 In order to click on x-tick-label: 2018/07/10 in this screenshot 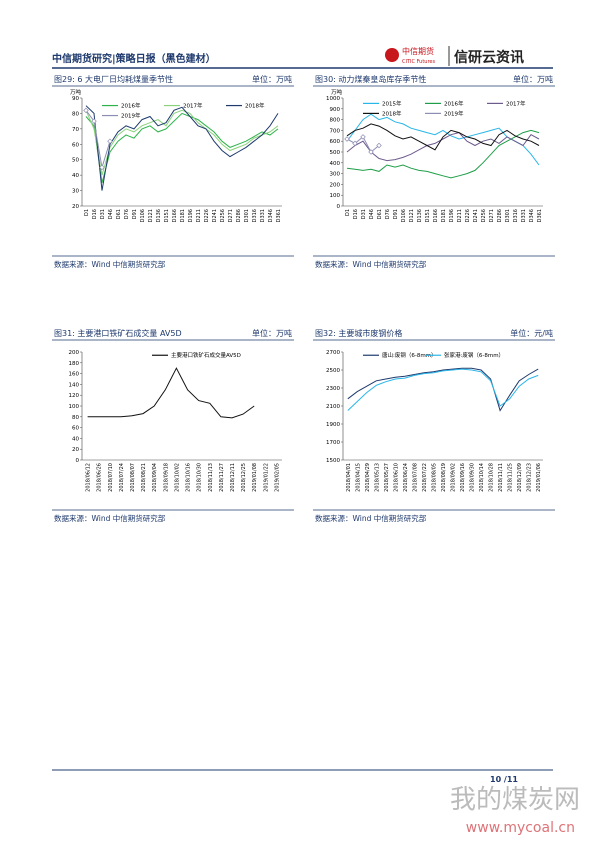, I will do `click(111, 477)`.